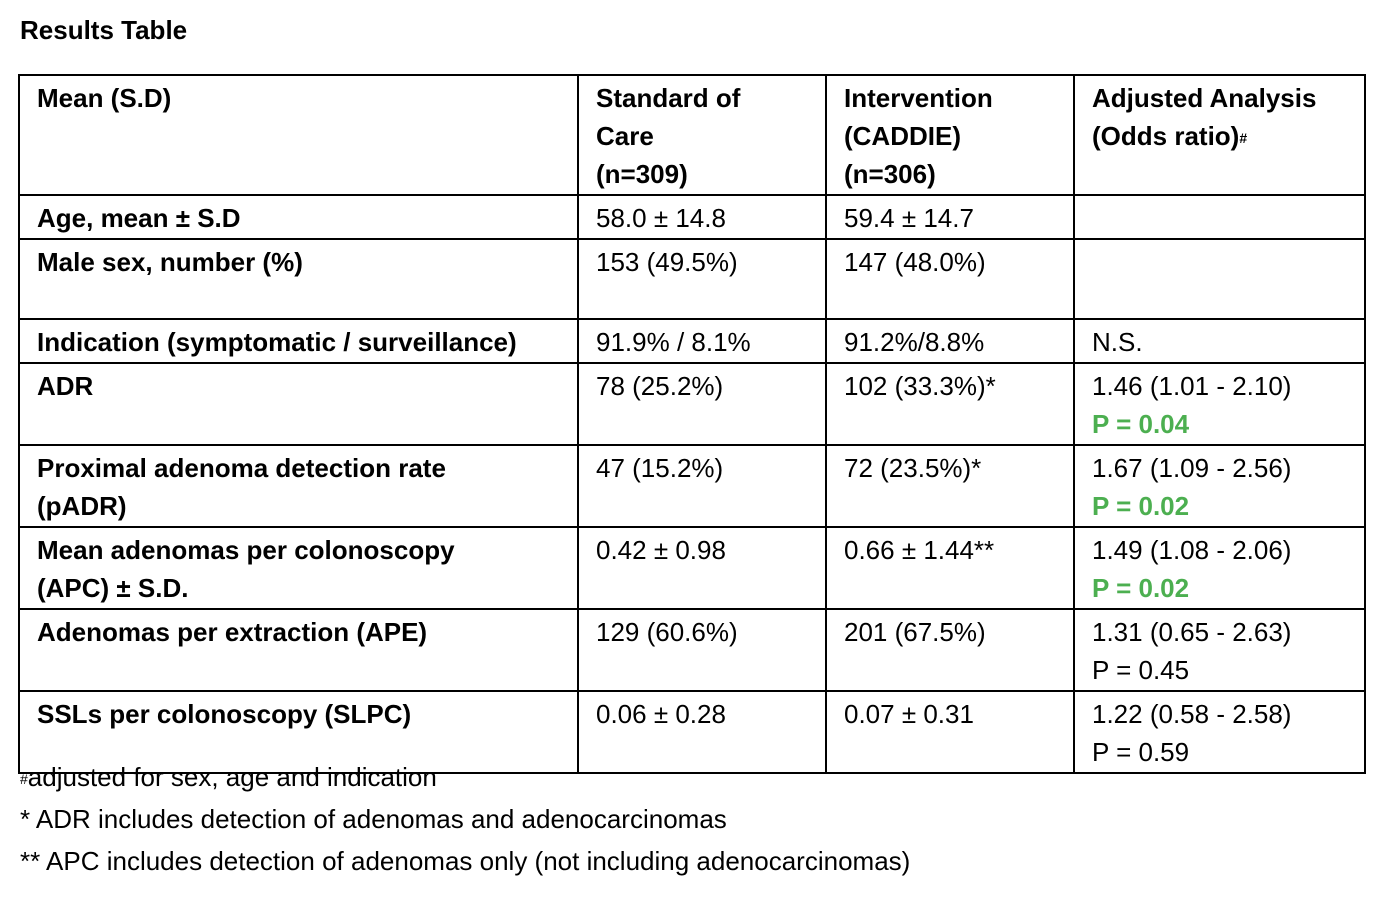 This screenshot has height=898, width=1384. I want to click on p-value: P = 0.45, so click(1141, 670).